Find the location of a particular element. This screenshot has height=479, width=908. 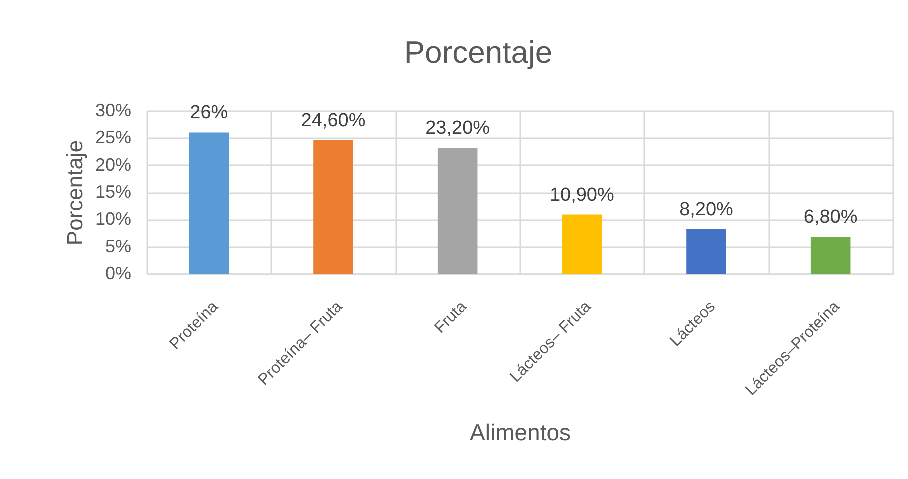

y-tick-label: 30% is located at coordinates (113, 110).